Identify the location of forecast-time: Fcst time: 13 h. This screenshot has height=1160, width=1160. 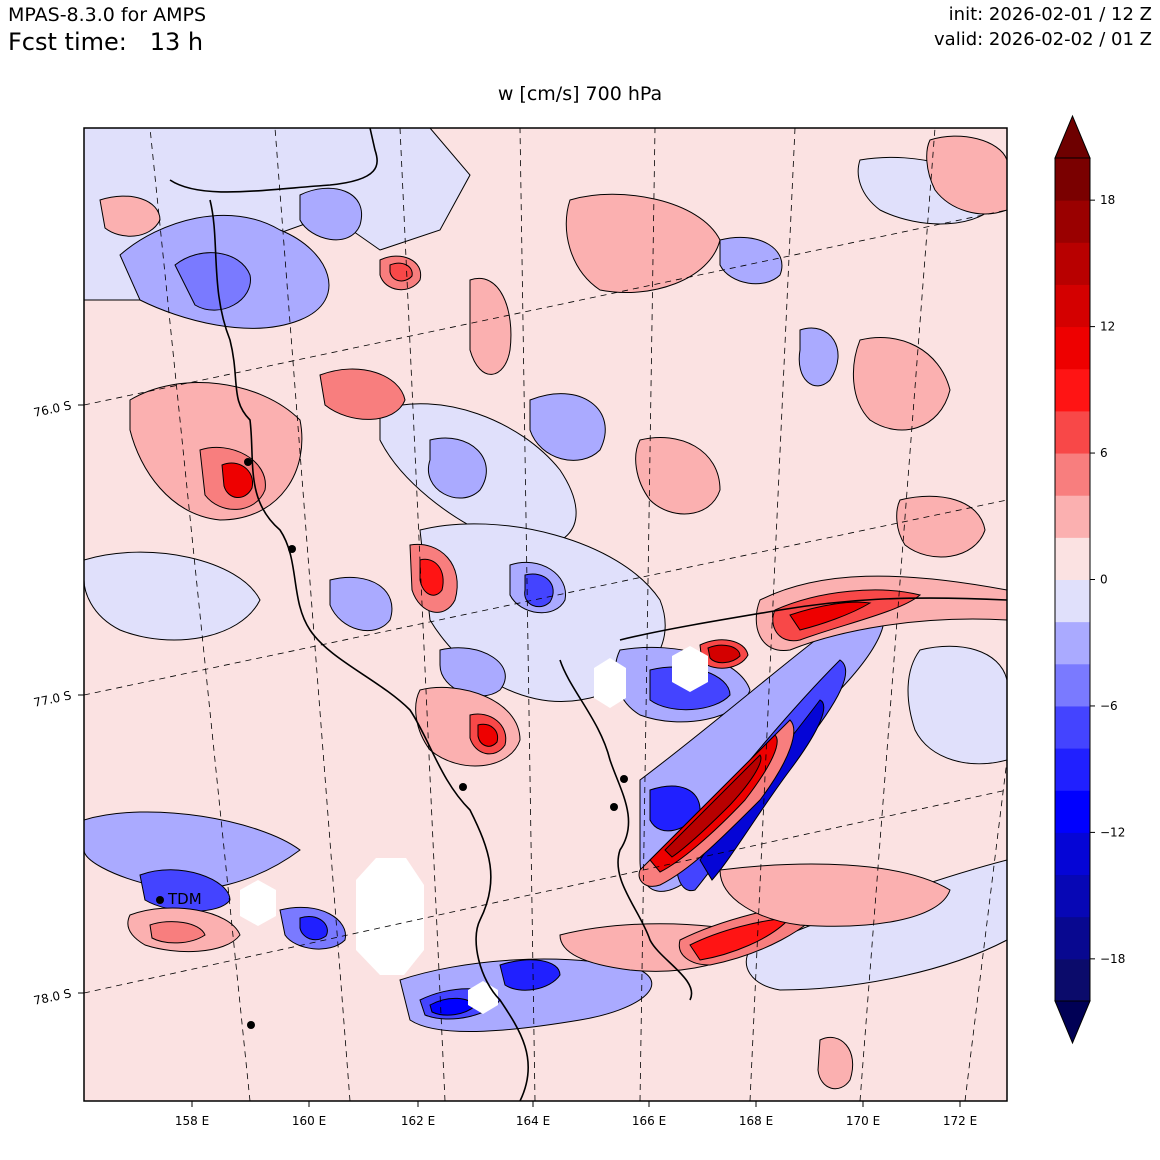
(105, 42).